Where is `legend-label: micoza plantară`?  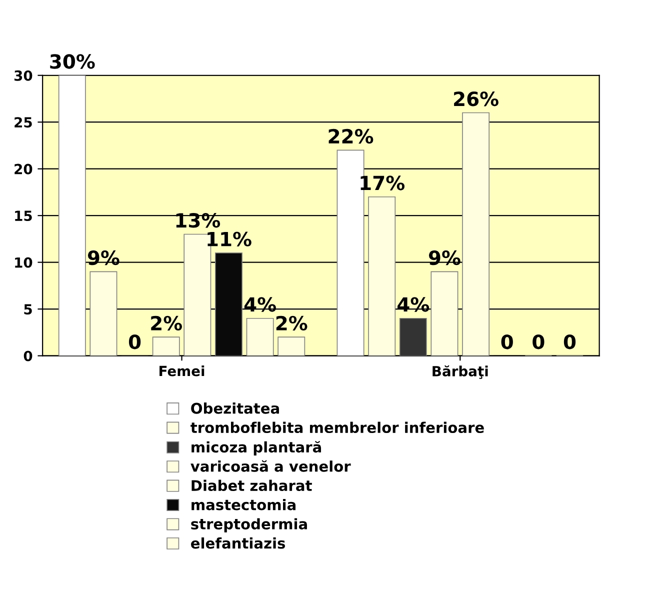
legend-label: micoza plantară is located at coordinates (257, 448).